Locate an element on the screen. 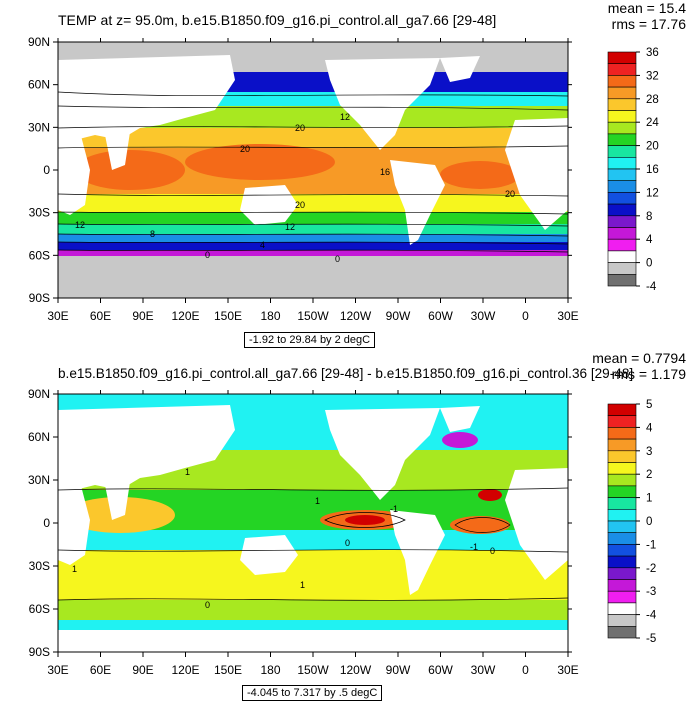 The image size is (700, 701). atlantic-warm-pool is located at coordinates (480, 175).